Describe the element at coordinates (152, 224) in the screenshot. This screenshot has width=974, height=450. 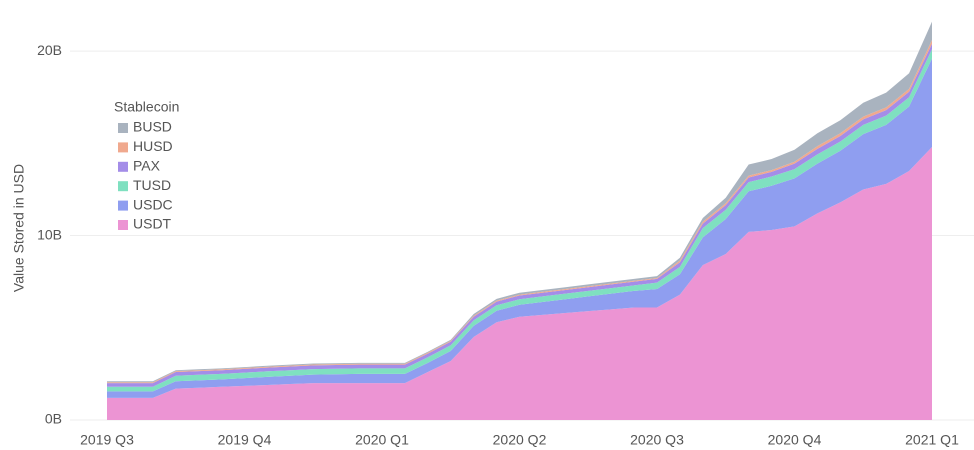
I see `legend-label: USDT` at that location.